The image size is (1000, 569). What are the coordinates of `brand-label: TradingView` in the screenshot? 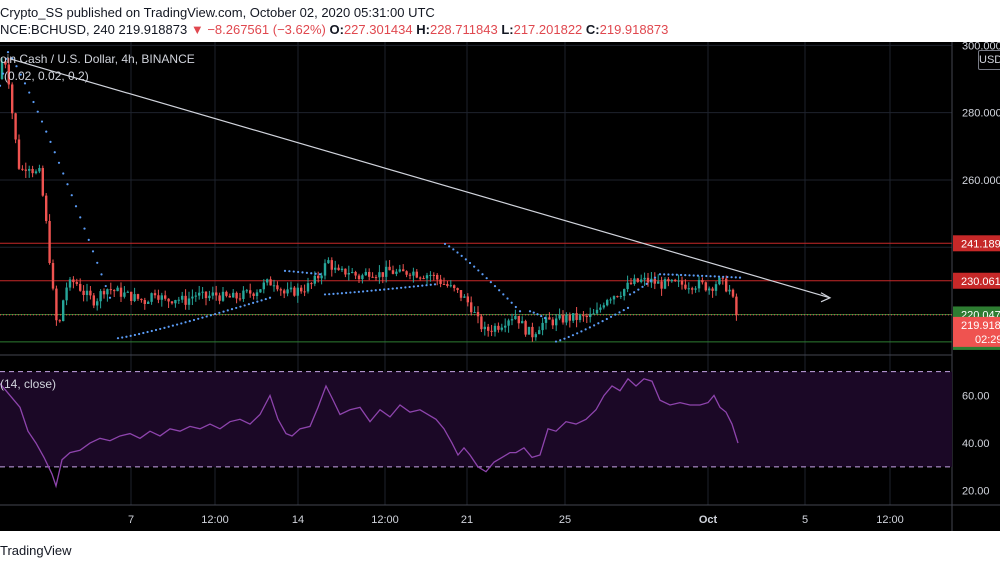 It's located at (36, 550).